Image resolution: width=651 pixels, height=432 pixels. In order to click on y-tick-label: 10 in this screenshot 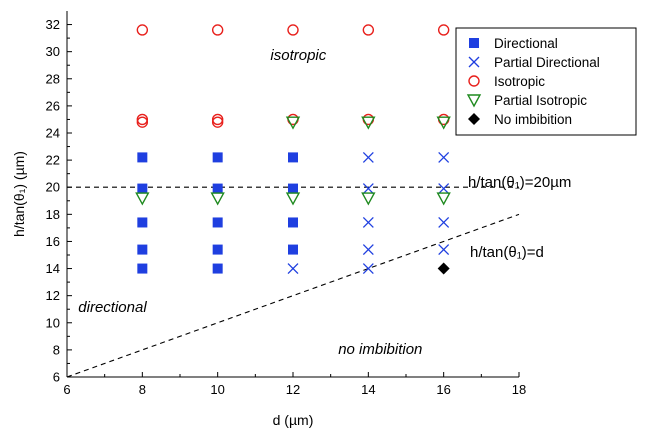, I will do `click(53, 322)`.